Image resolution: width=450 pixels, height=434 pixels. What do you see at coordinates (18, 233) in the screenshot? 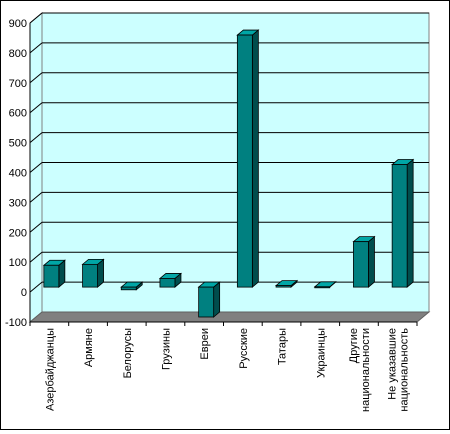
I see `y-tick-label: 200` at bounding box center [18, 233].